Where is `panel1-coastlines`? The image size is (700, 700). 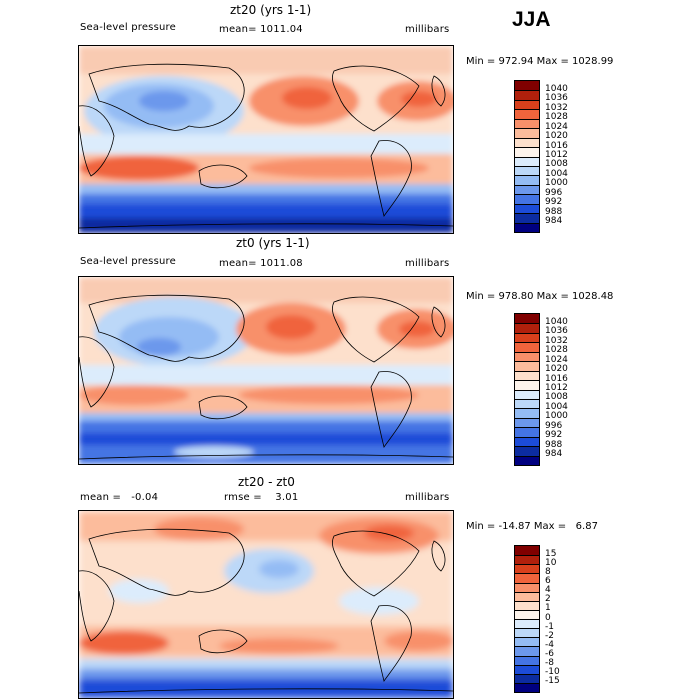
panel1-coastlines is located at coordinates (266, 146).